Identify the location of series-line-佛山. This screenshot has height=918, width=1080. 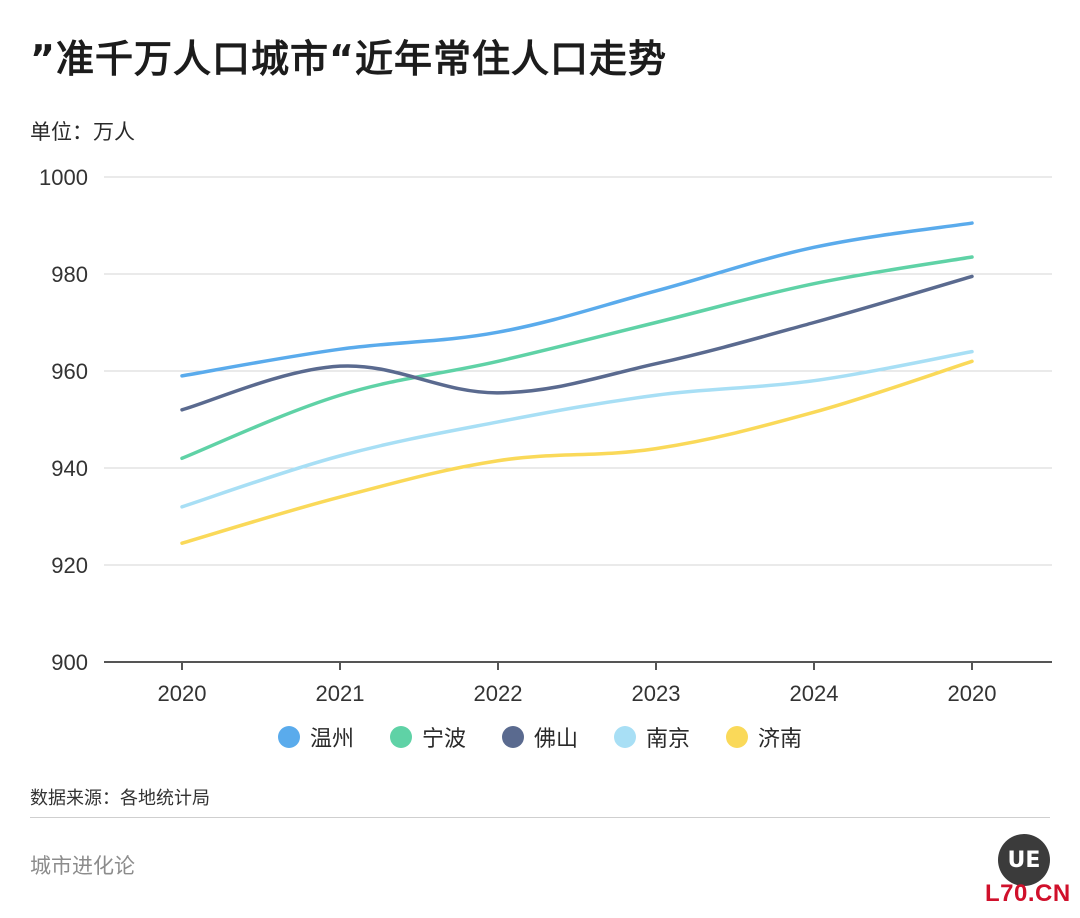
(577, 343).